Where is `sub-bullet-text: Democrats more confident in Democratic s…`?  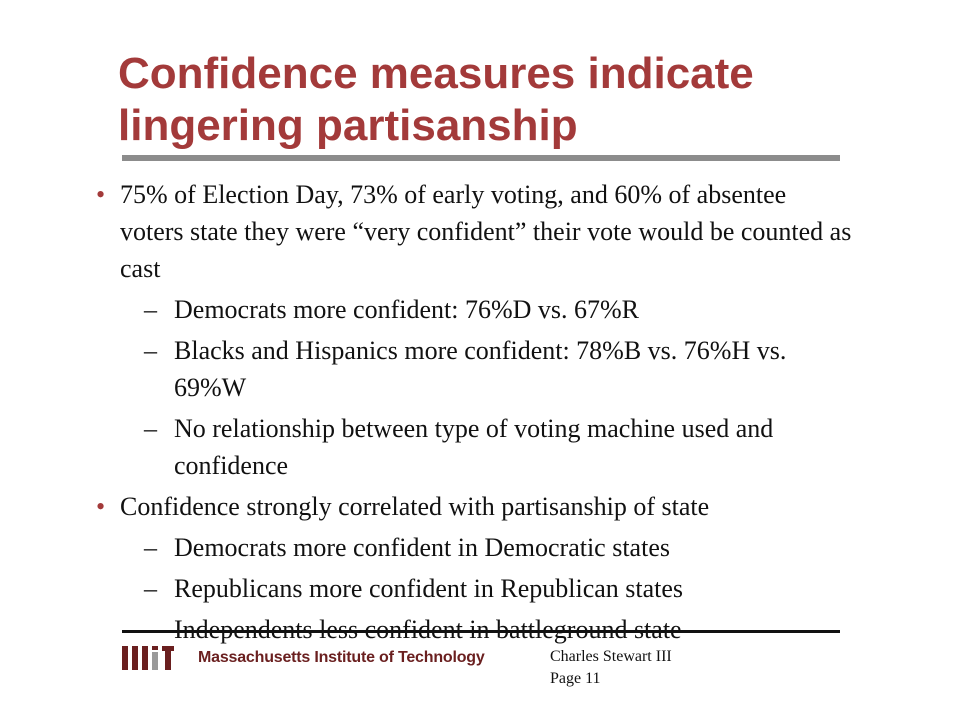 sub-bullet-text: Democrats more confident in Democratic s… is located at coordinates (422, 547).